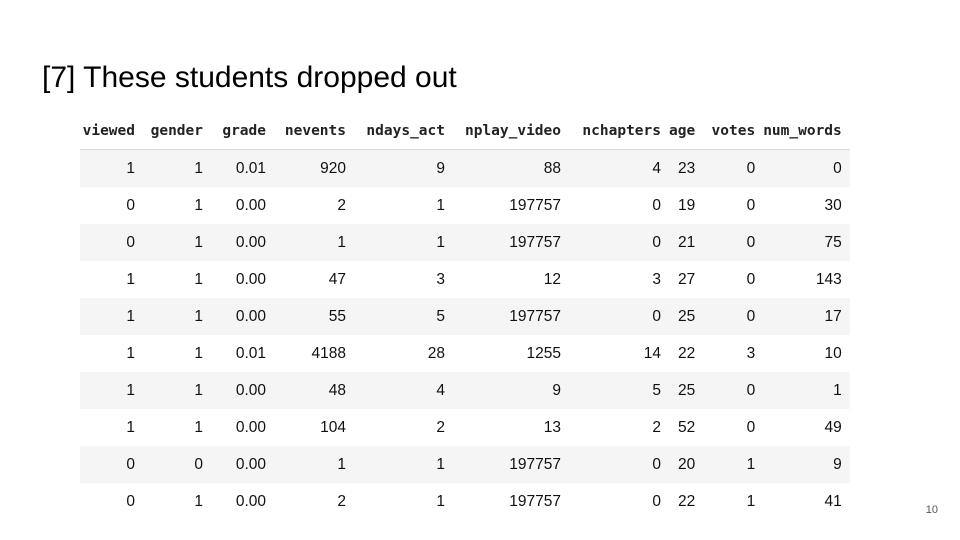  Describe the element at coordinates (465, 427) in the screenshot. I see `table-row: 1 1 0.00 104 2 13 2 52 0 49` at that location.